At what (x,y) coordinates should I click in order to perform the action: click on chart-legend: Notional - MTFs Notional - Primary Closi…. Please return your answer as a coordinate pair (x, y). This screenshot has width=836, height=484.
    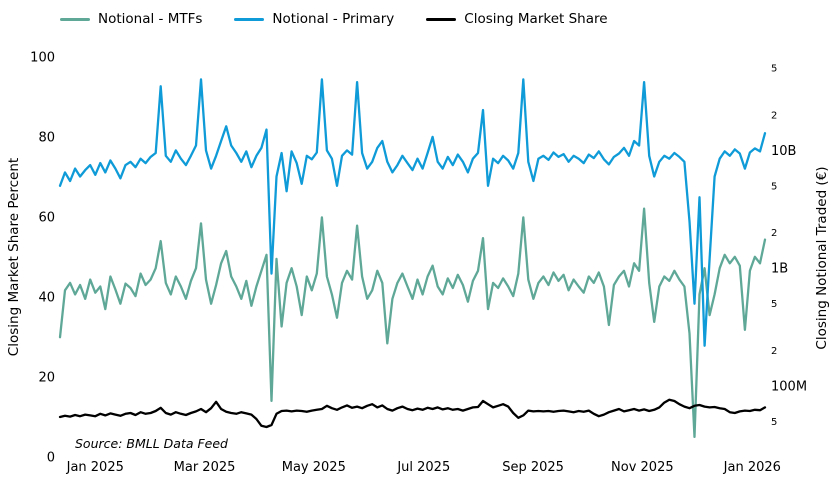
    Looking at the image, I should click on (334, 19).